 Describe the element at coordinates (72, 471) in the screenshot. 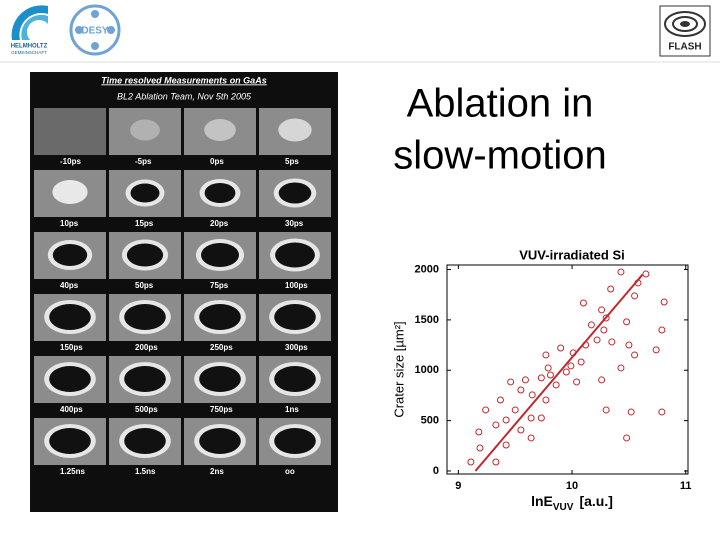

I see `frame-label: 1.25ns` at that location.